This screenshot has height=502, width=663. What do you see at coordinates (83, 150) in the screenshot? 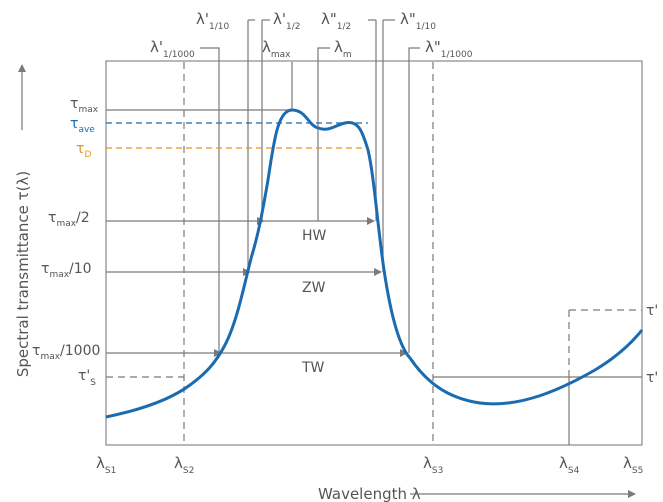
I see `label-tau-d: τD` at bounding box center [83, 150].